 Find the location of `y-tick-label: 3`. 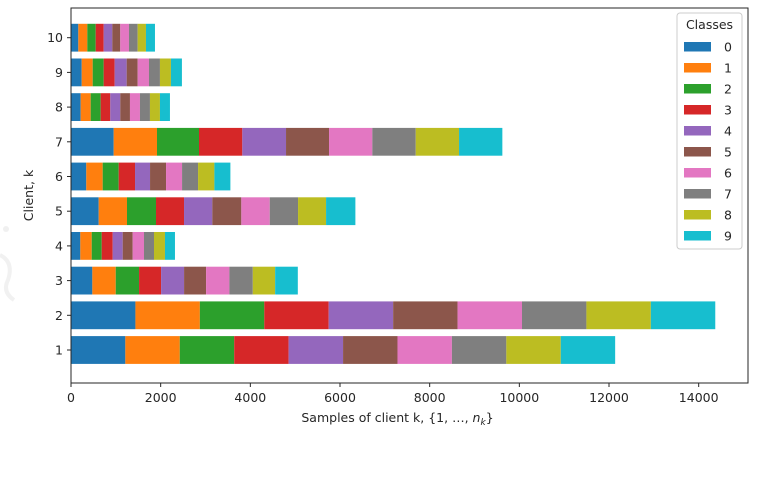

y-tick-label: 3 is located at coordinates (59, 280).